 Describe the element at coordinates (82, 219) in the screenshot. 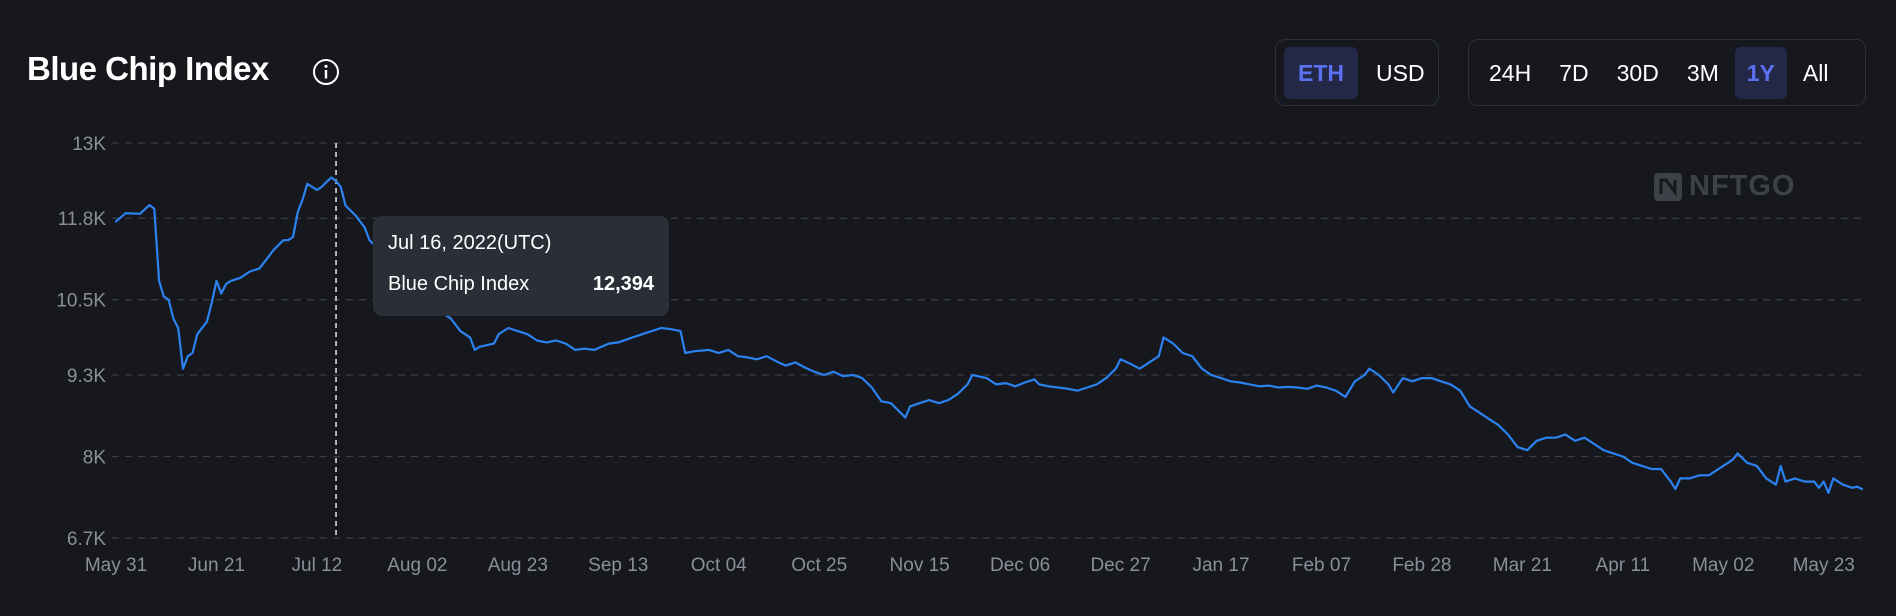

I see `y-tick-label: 11.8K` at that location.